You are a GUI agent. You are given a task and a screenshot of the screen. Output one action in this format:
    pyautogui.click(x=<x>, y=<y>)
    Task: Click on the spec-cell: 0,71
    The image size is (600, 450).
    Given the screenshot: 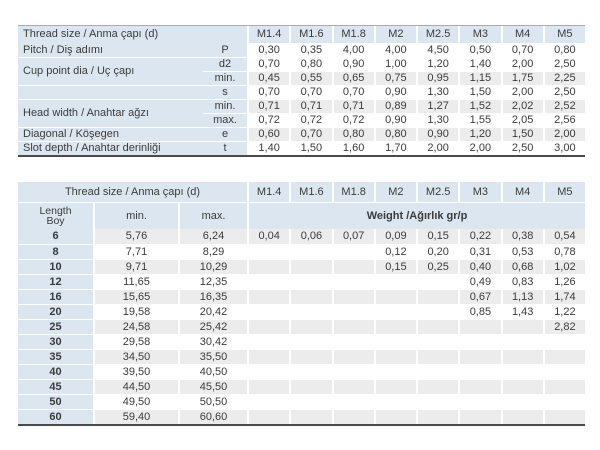 What is the action you would take?
    pyautogui.click(x=310, y=106)
    